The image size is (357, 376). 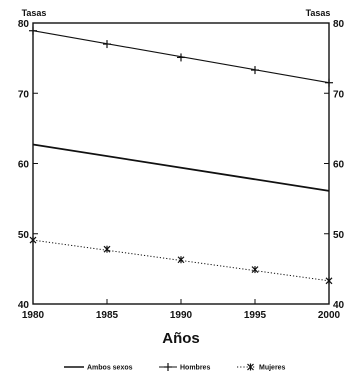 I want to click on legend-marker-hombres, so click(x=168, y=367).